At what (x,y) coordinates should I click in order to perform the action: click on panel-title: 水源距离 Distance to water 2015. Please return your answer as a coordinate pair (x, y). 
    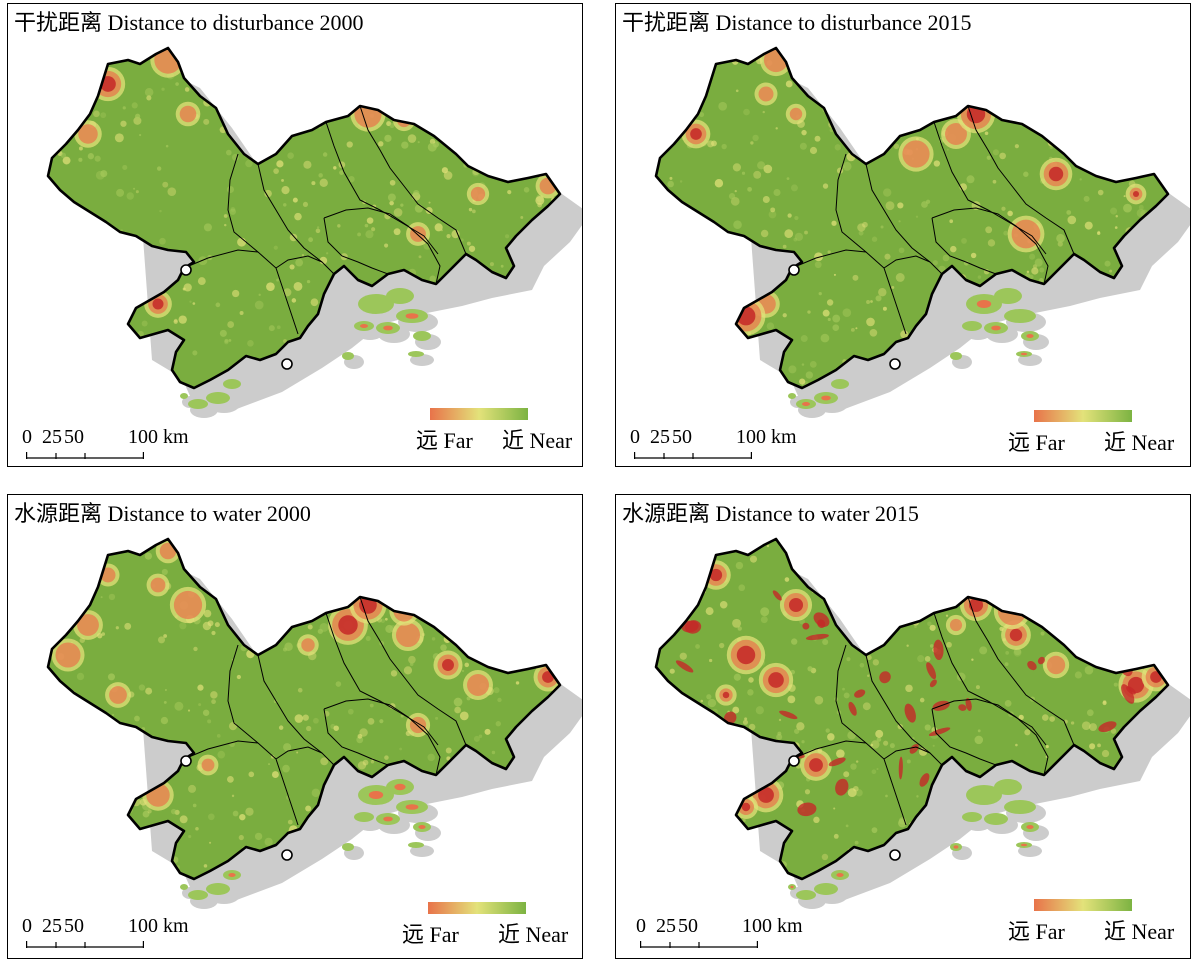
    Looking at the image, I should click on (770, 513).